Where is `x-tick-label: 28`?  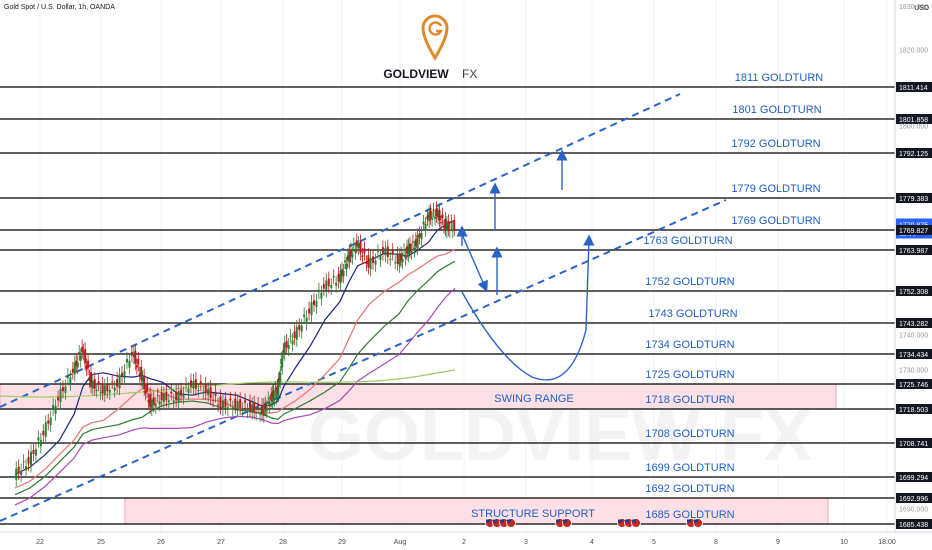
x-tick-label: 28 is located at coordinates (283, 542).